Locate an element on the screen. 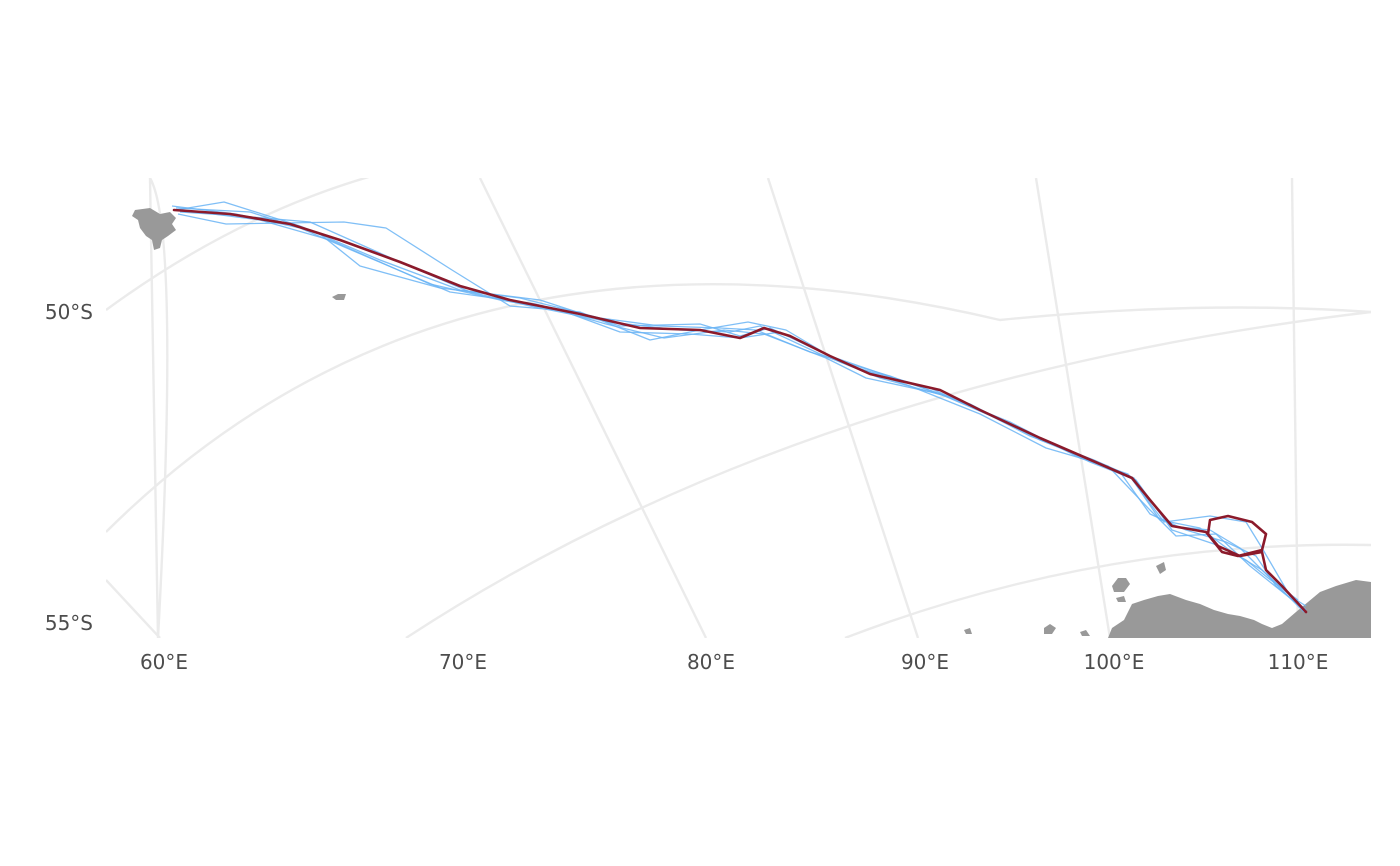  kerguelen-islands is located at coordinates (154, 229).